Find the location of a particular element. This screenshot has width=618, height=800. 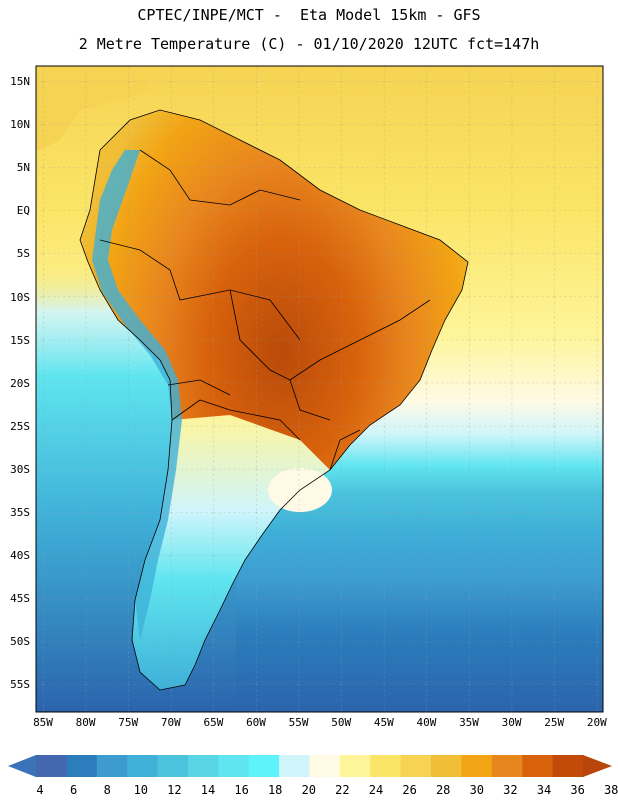

header-title-line1: CPTEC/INPE/MCT - Eta Model 15km - GFS is located at coordinates (309, 15).